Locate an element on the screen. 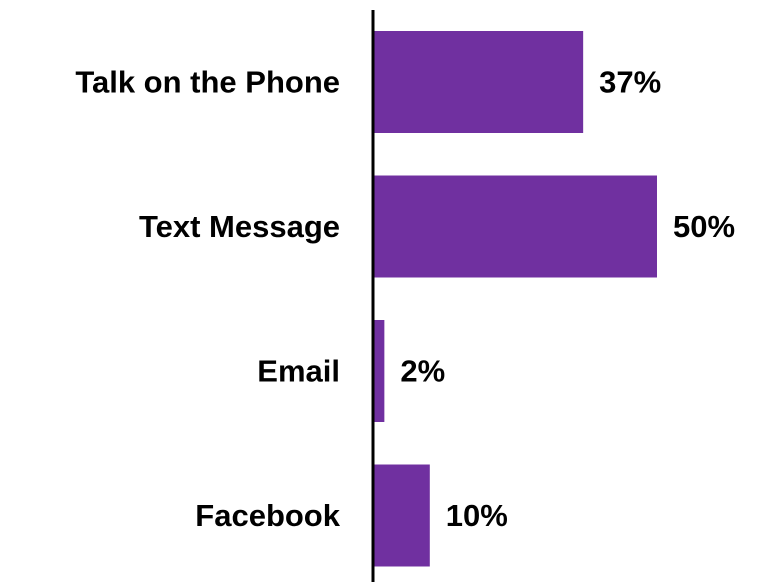 The height and width of the screenshot is (582, 757). value-label: 10% is located at coordinates (477, 515).